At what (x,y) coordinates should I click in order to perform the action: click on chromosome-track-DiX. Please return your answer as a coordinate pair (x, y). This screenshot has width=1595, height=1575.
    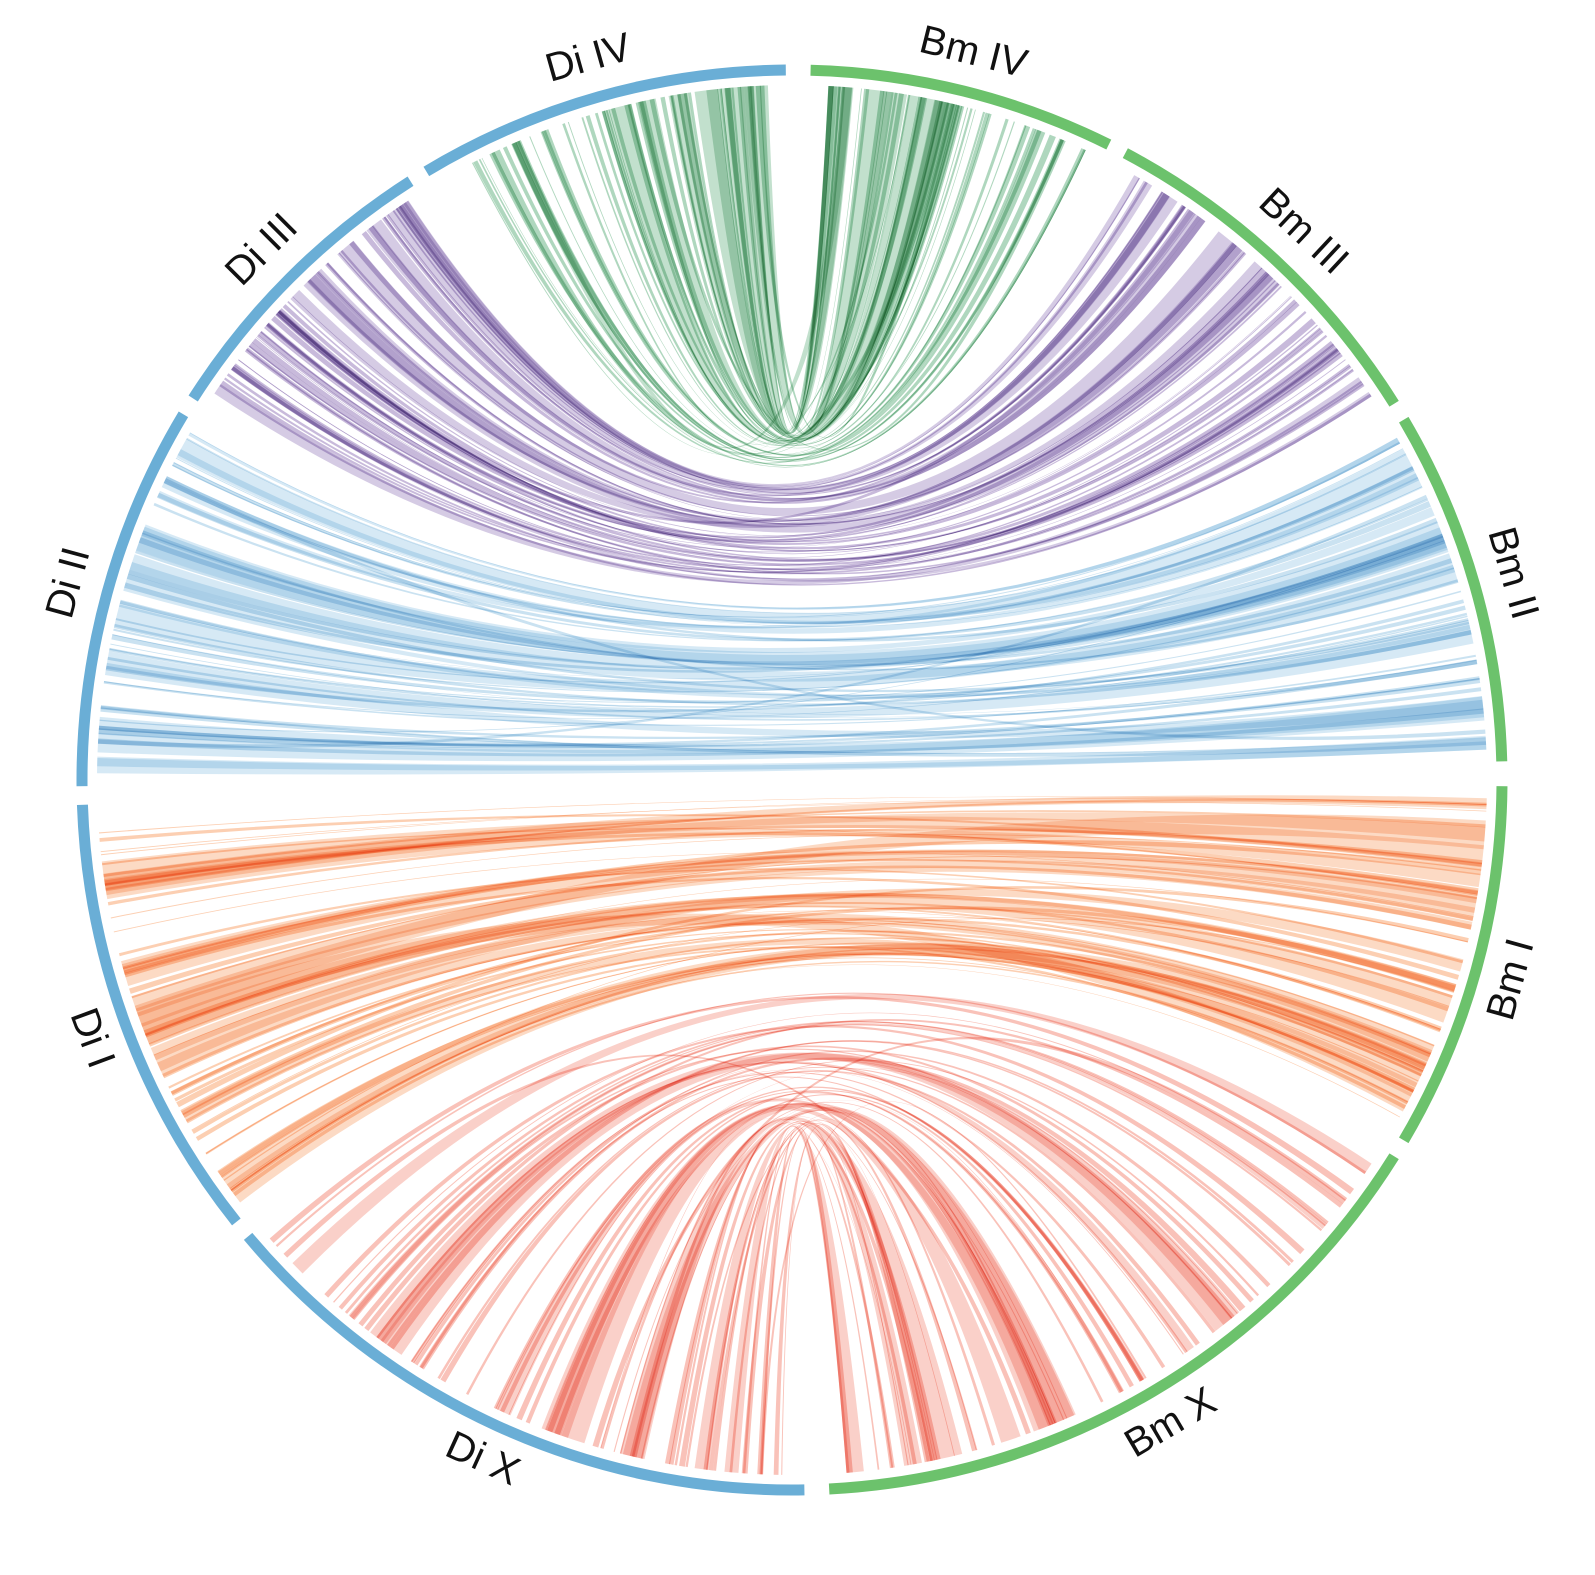
    Looking at the image, I should click on (524, 1364).